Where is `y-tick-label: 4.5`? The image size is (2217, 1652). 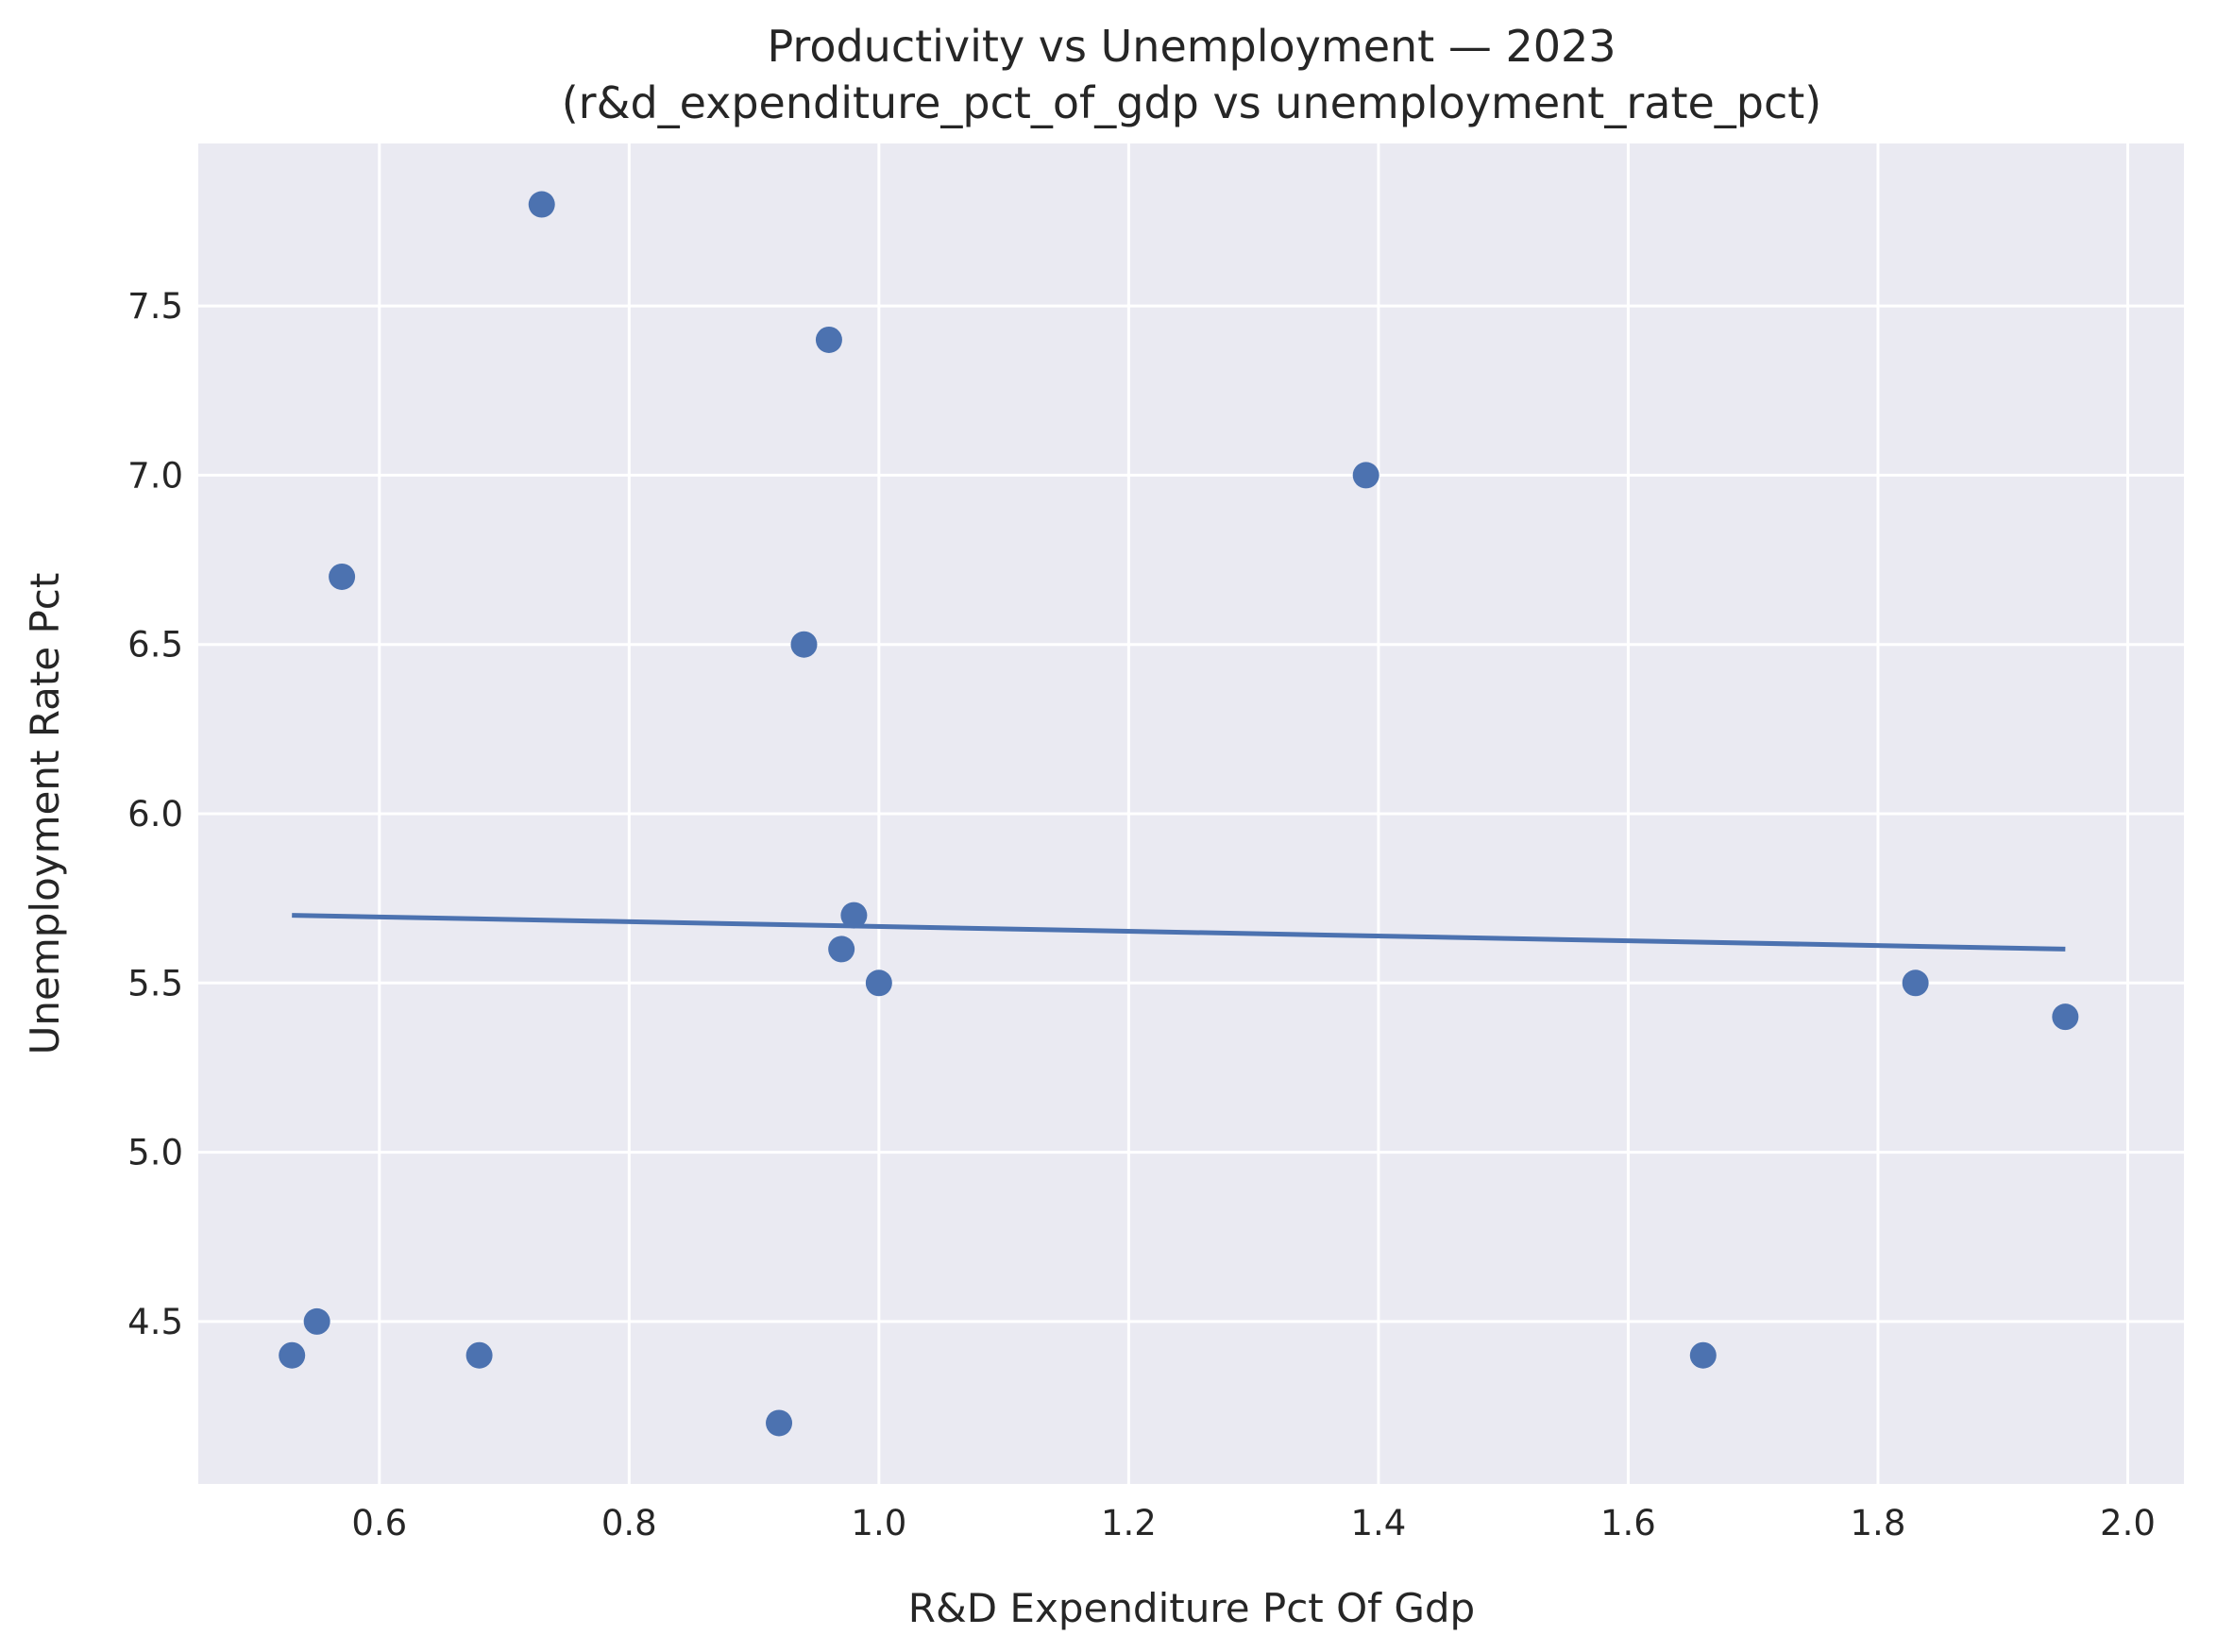 y-tick-label: 4.5 is located at coordinates (155, 1322).